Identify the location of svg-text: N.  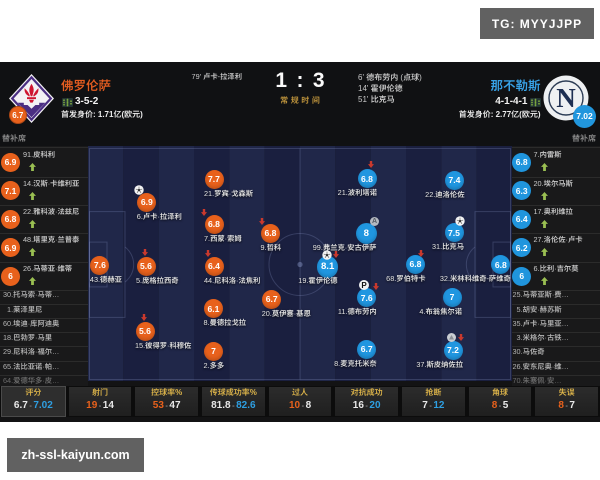
(566, 98).